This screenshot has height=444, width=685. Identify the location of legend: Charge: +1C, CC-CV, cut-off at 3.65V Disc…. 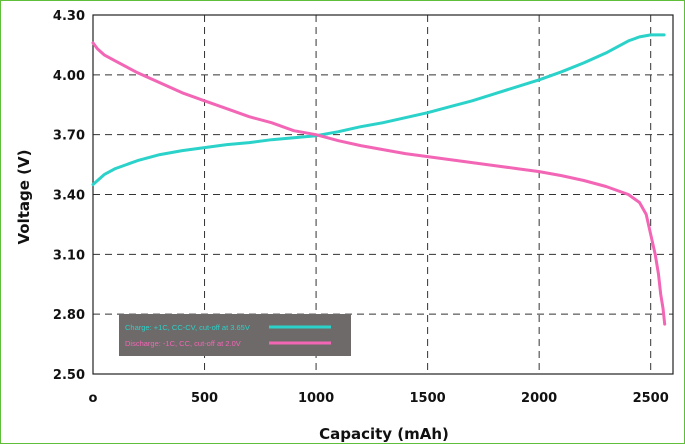
(235, 335).